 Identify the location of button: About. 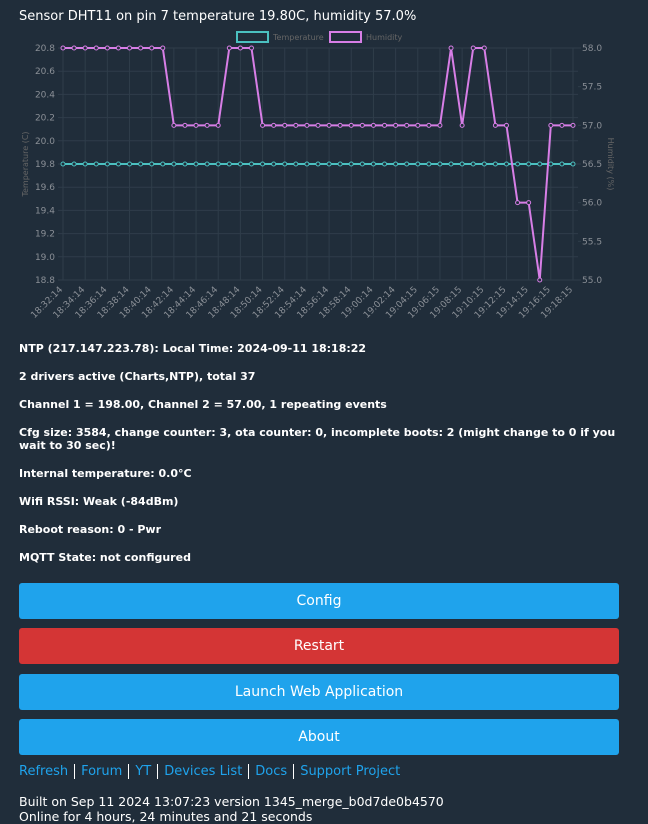
(319, 737).